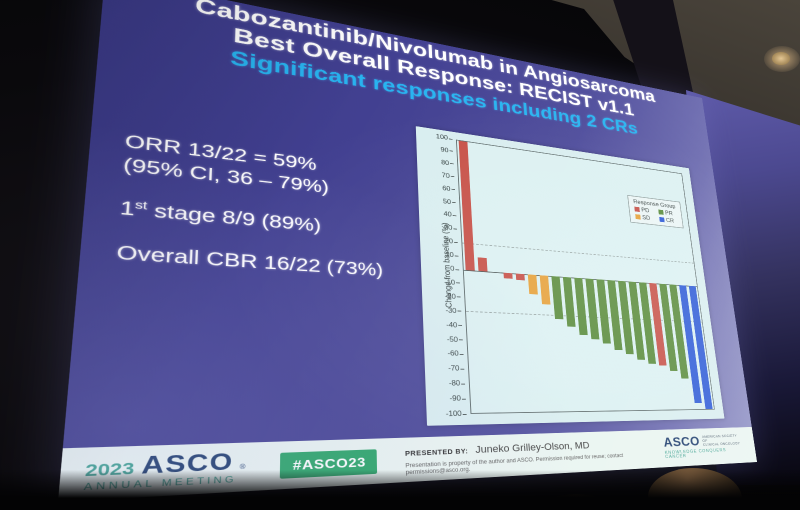 This screenshot has height=510, width=800. I want to click on recessed-light, so click(781, 58).